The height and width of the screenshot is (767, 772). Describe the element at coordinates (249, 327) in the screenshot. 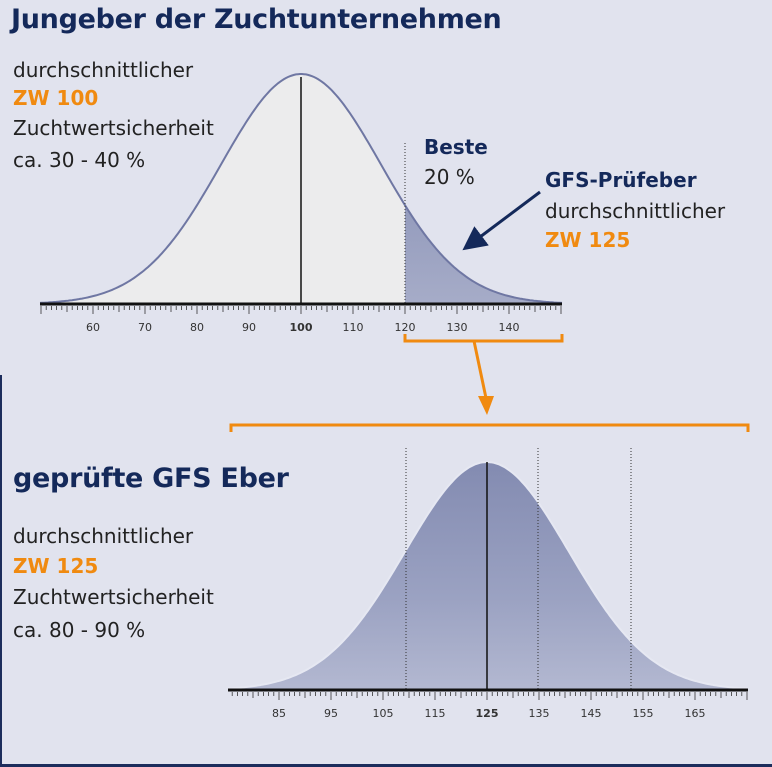

I see `top-axis-tick-label: 90` at that location.